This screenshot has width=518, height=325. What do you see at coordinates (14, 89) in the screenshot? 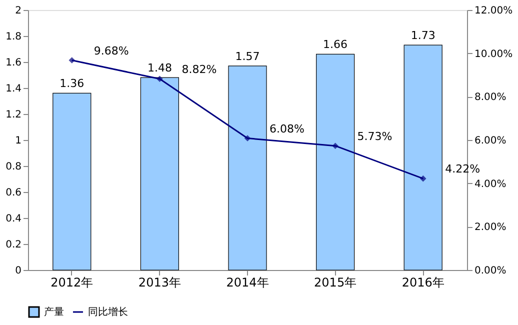
I see `y-tick-label: 1.4` at bounding box center [14, 89].